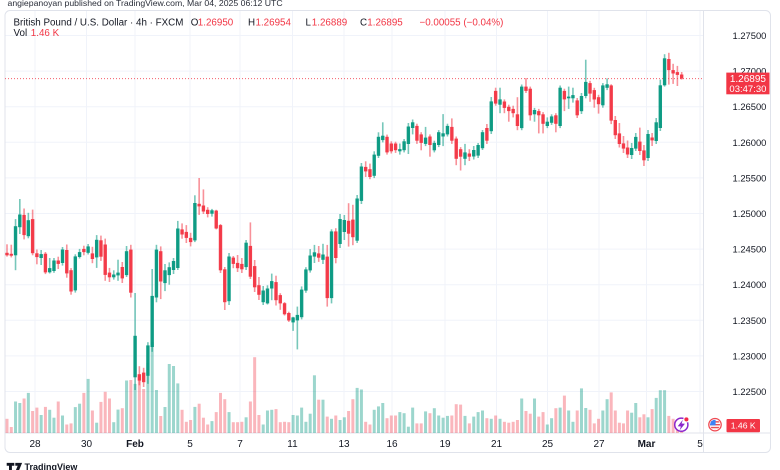  What do you see at coordinates (240, 444) in the screenshot?
I see `svg-text: 7` at bounding box center [240, 444].